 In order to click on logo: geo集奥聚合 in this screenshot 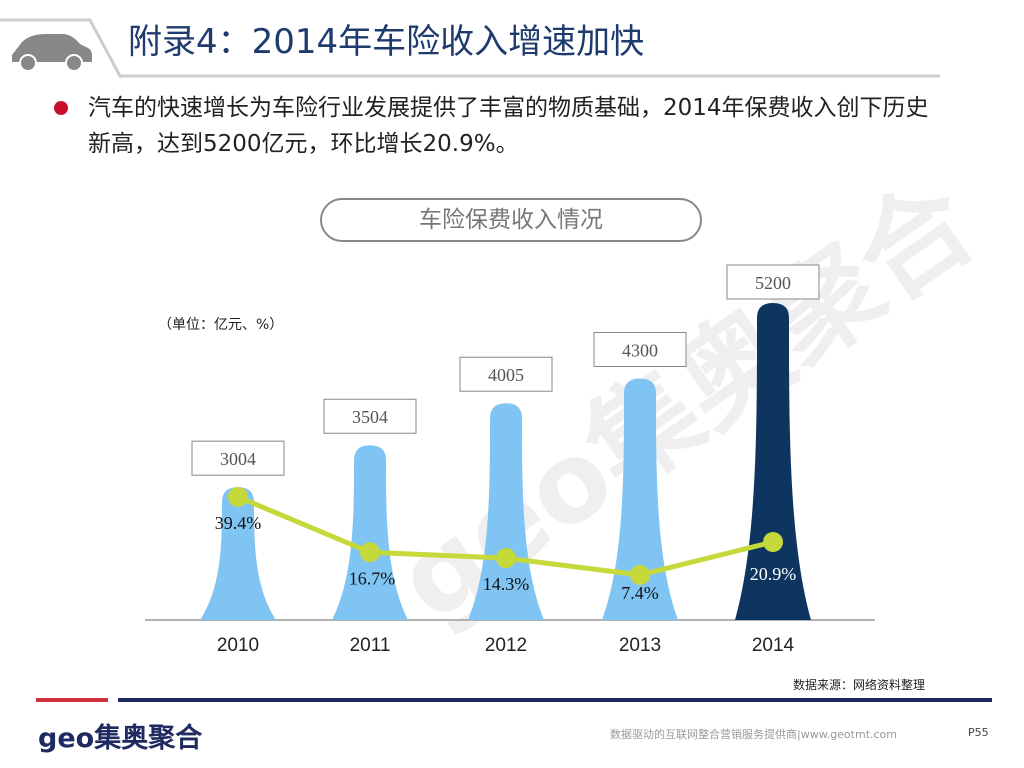, I will do `click(120, 738)`.